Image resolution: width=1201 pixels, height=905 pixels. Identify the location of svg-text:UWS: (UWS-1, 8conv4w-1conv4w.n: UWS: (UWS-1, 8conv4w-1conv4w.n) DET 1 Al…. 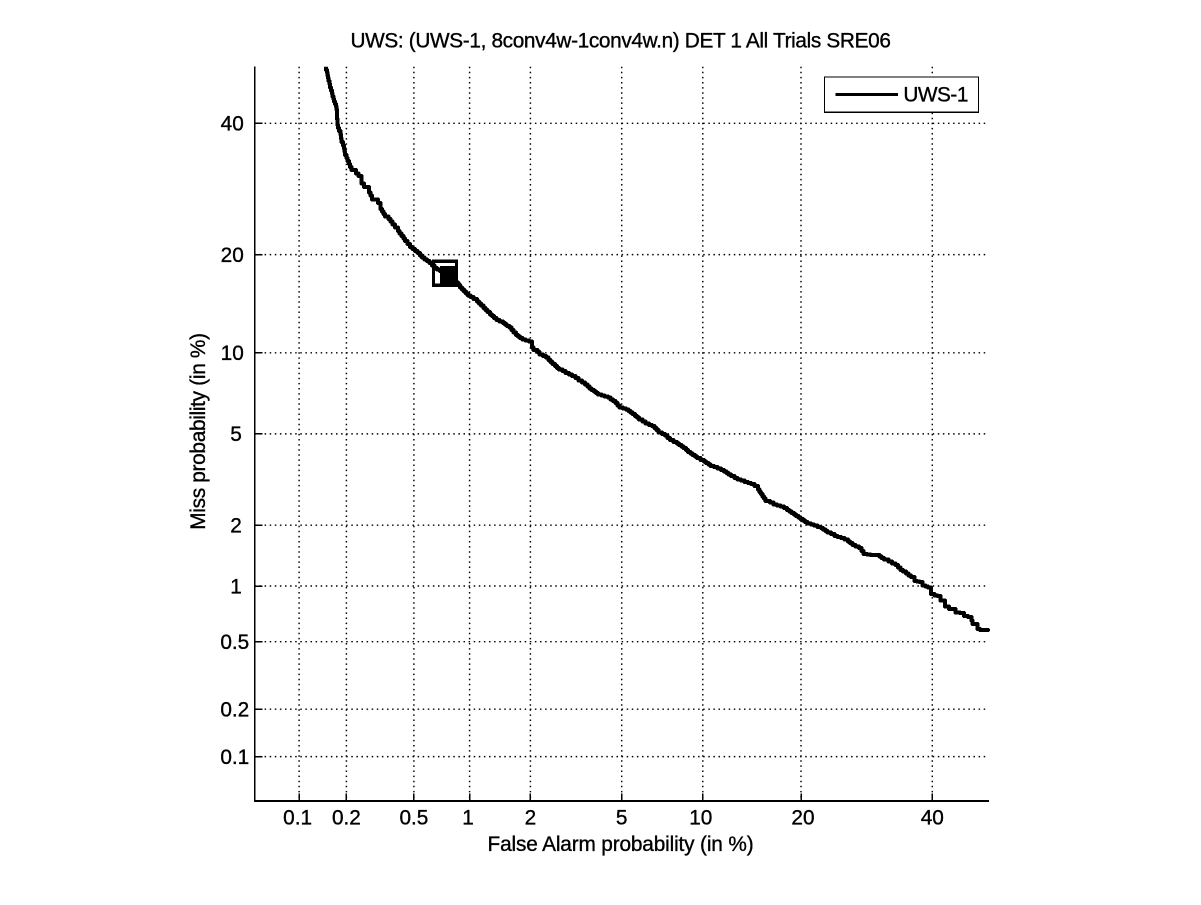
(620, 41).